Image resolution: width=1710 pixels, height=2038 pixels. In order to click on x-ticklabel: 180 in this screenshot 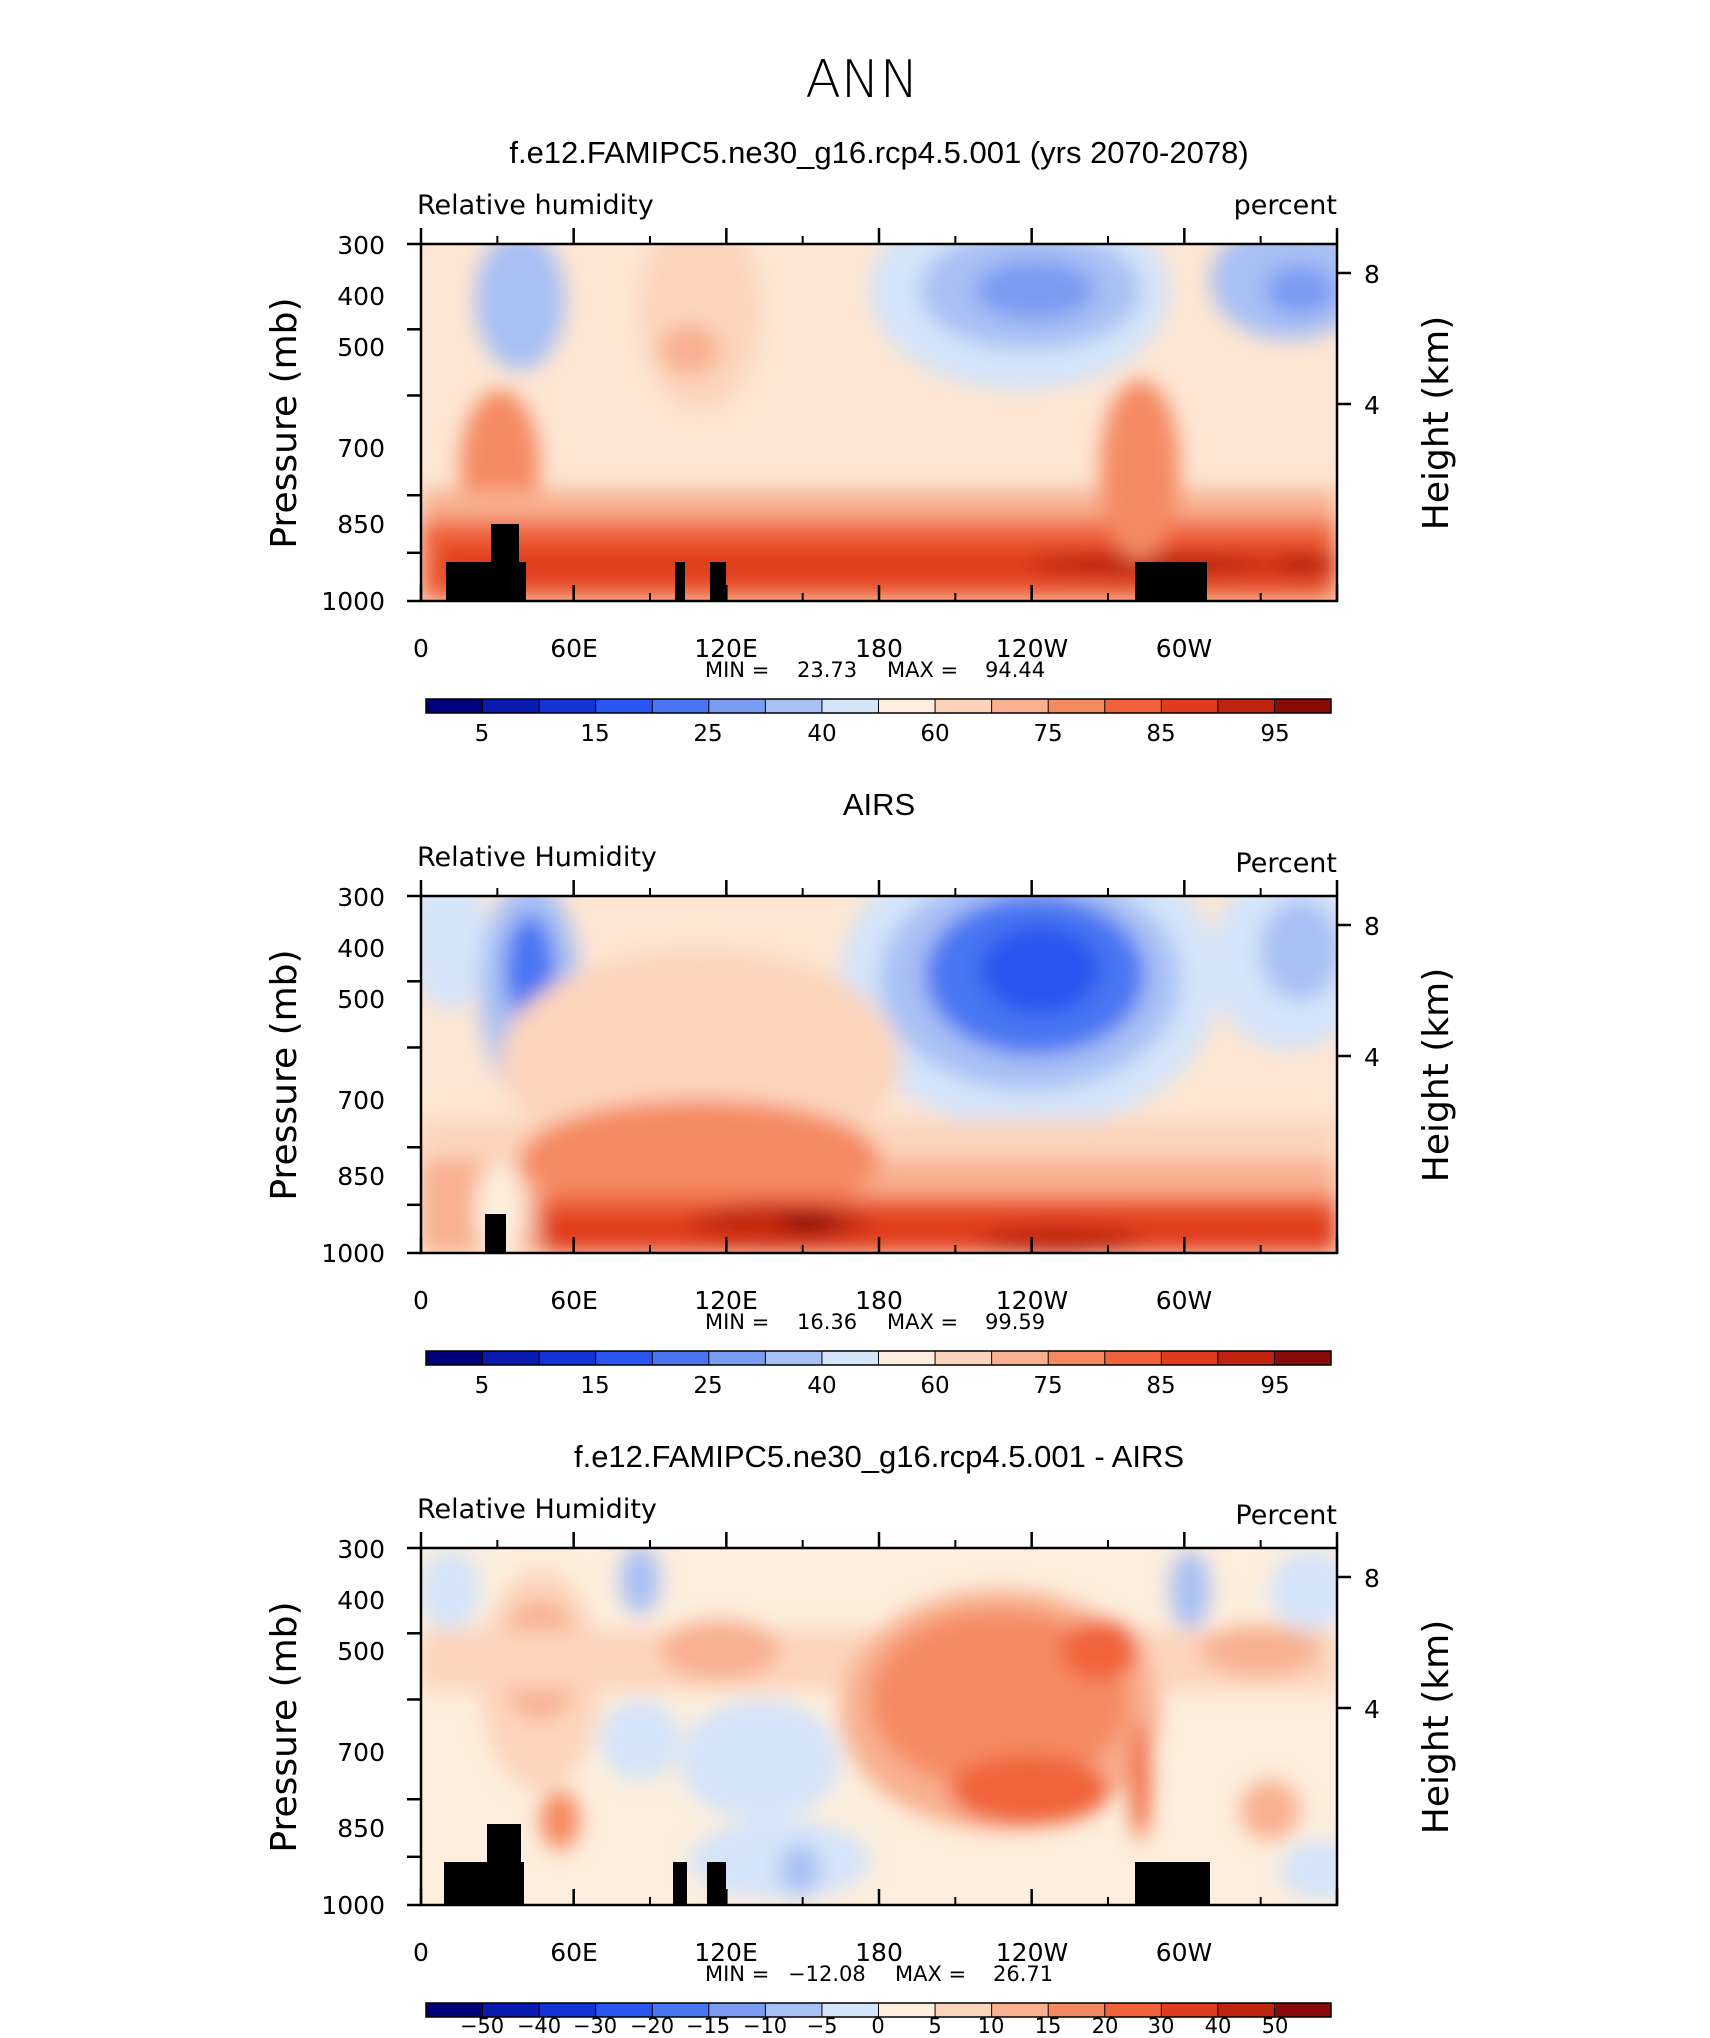, I will do `click(879, 1952)`.